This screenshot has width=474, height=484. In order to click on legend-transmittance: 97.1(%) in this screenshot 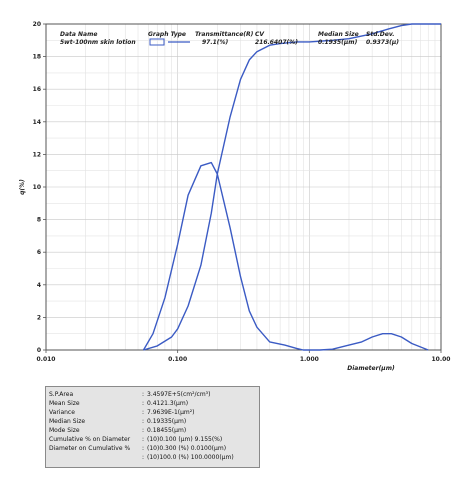, I will do `click(215, 42)`.